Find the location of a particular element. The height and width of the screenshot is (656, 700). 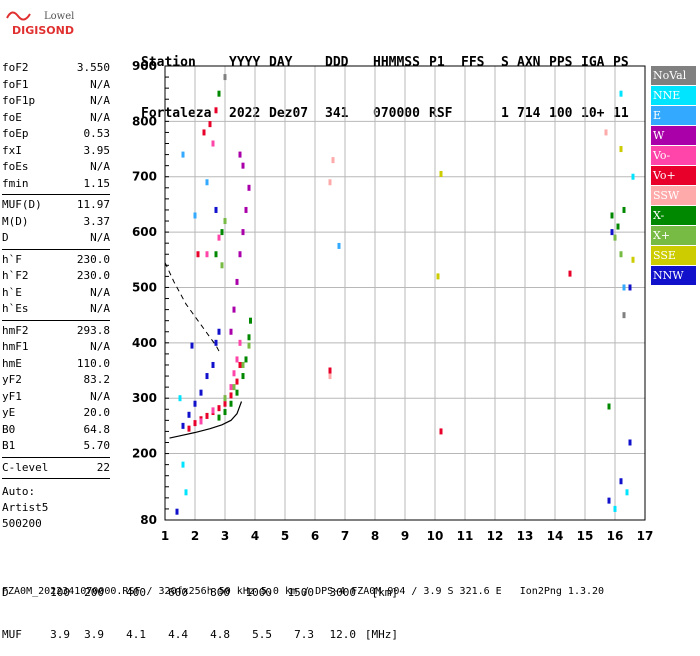

param-name: h`F2 is located at coordinates (15, 275).